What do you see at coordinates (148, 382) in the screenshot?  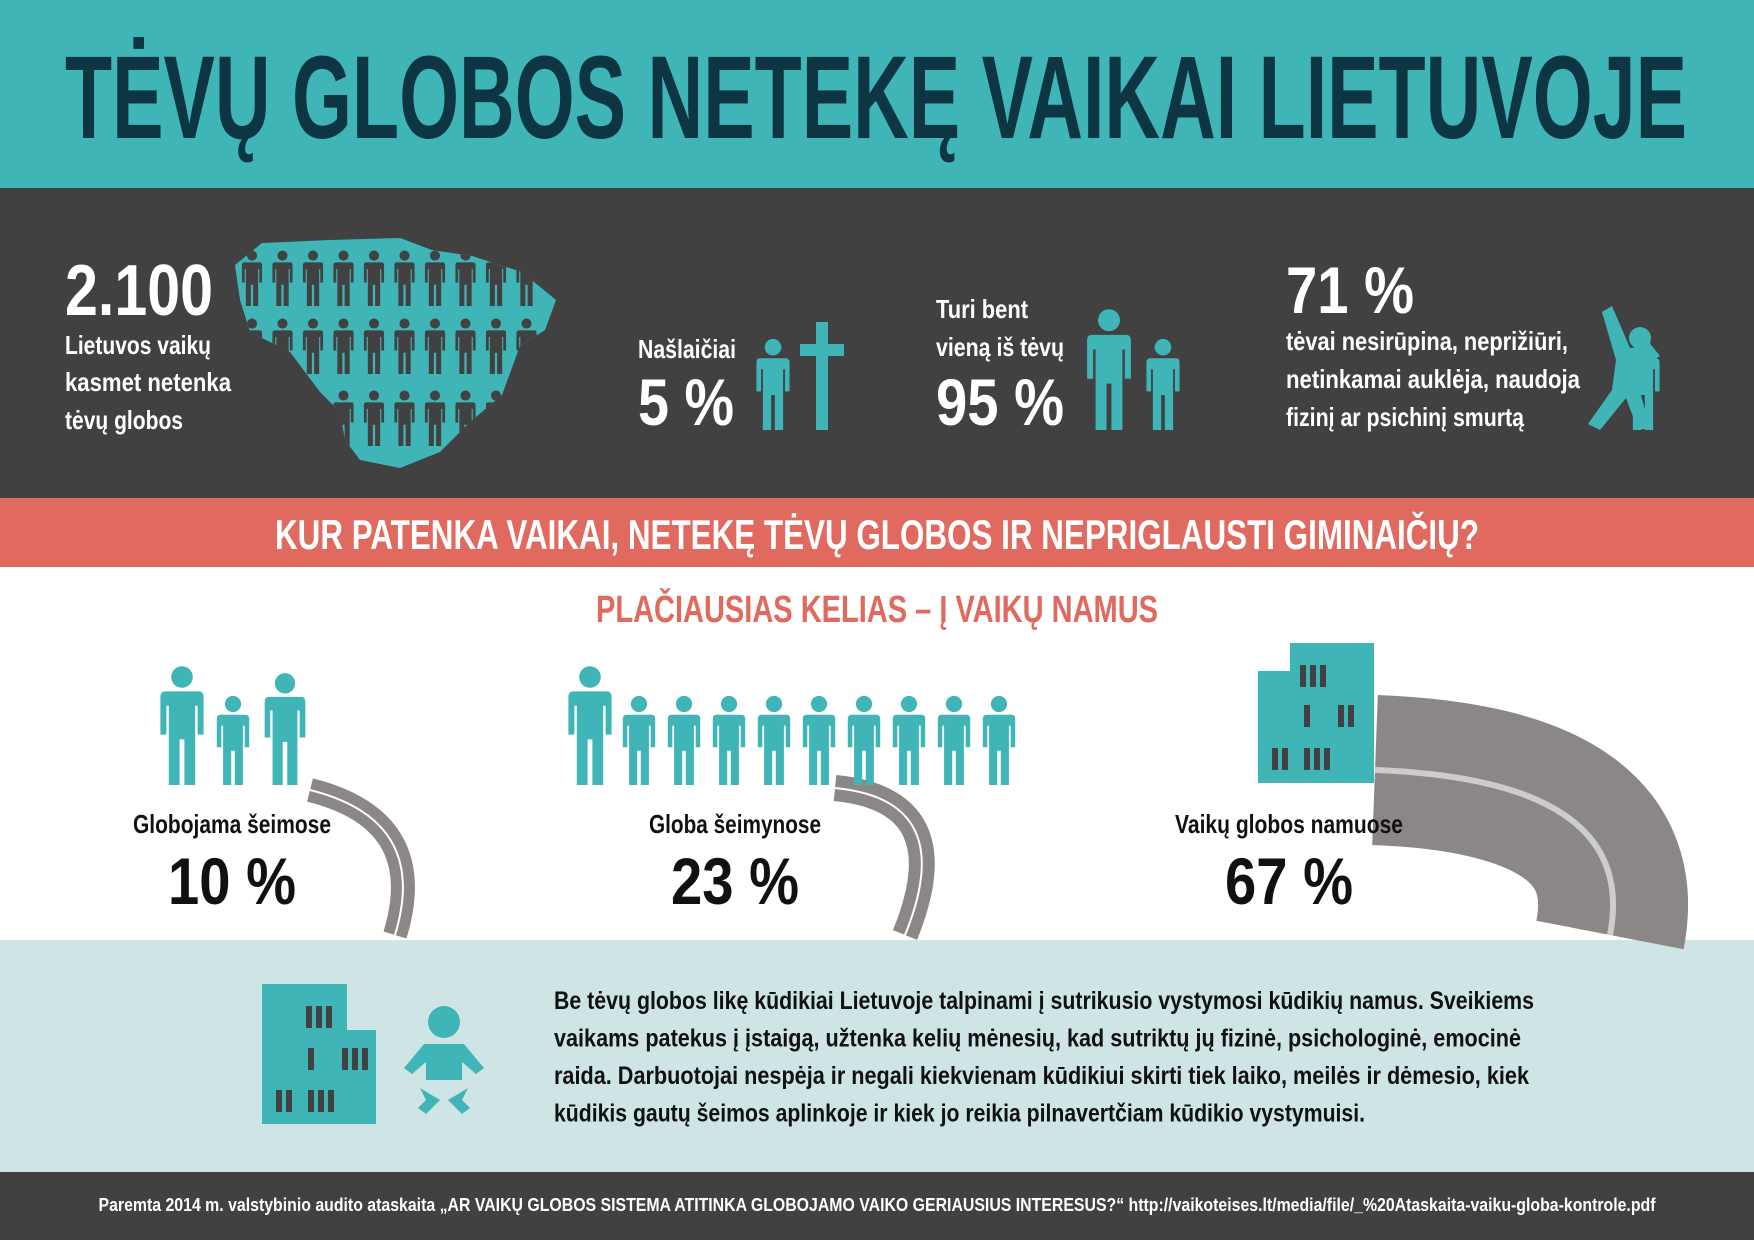 I see `stat-text: kasmet netenka` at bounding box center [148, 382].